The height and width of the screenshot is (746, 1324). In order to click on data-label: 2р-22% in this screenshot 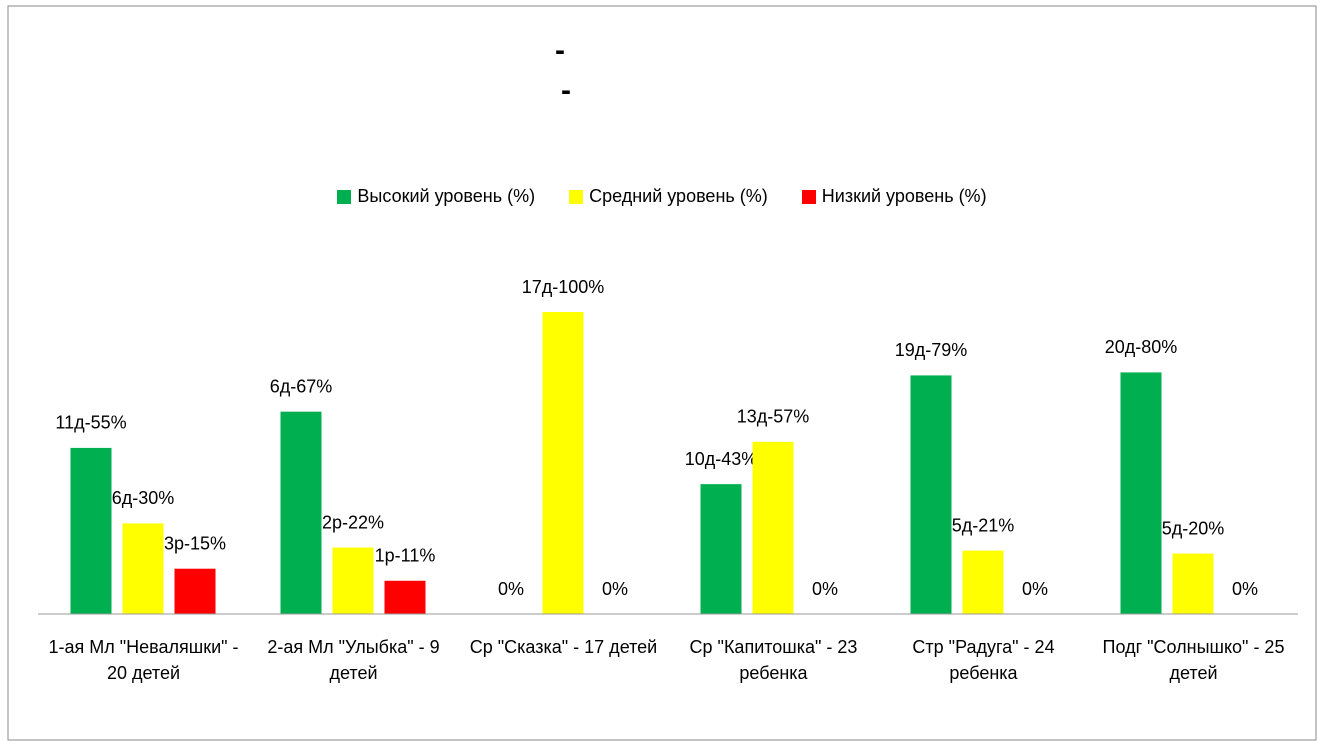, I will do `click(353, 522)`.